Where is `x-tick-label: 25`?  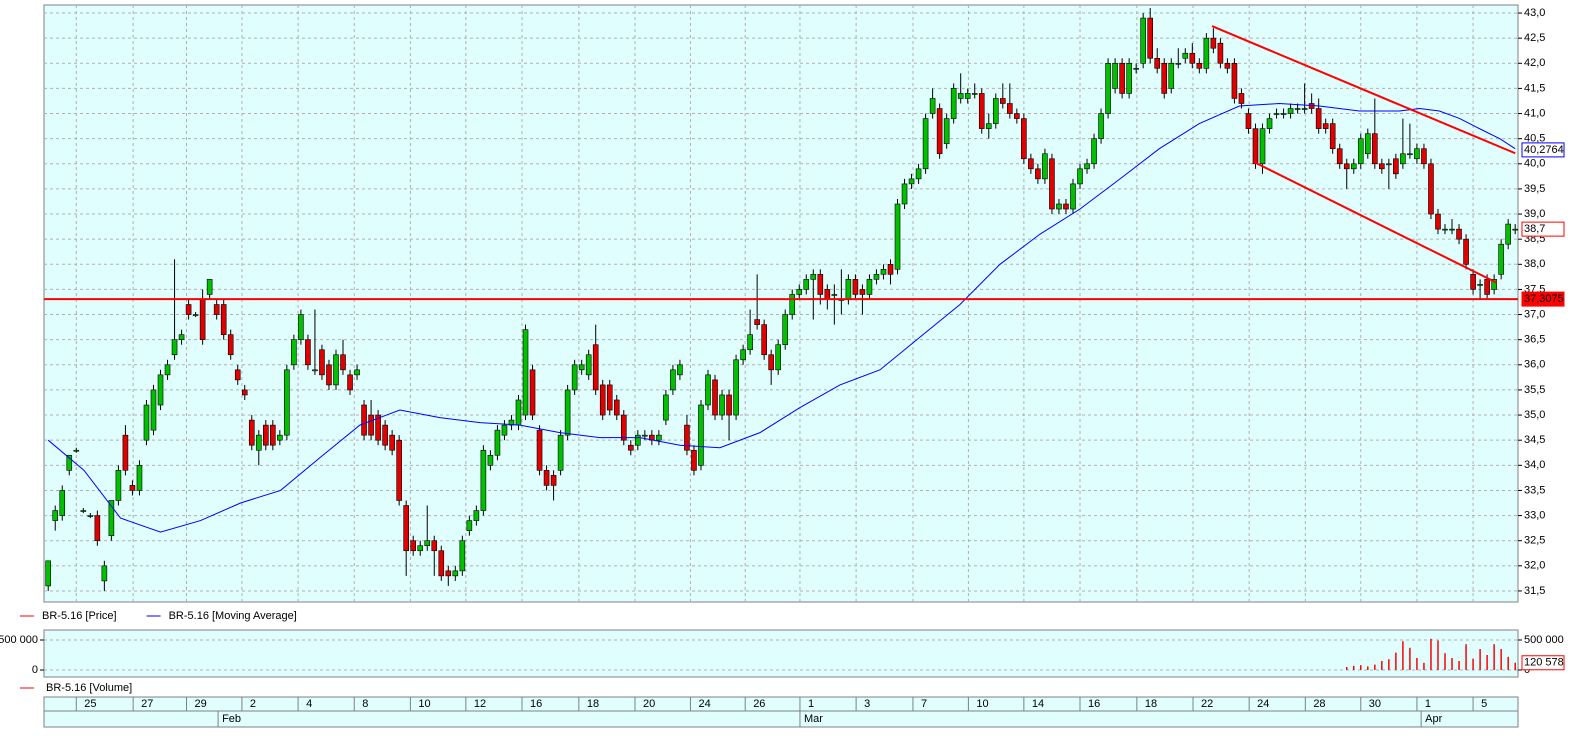
x-tick-label: 25 is located at coordinates (90, 704).